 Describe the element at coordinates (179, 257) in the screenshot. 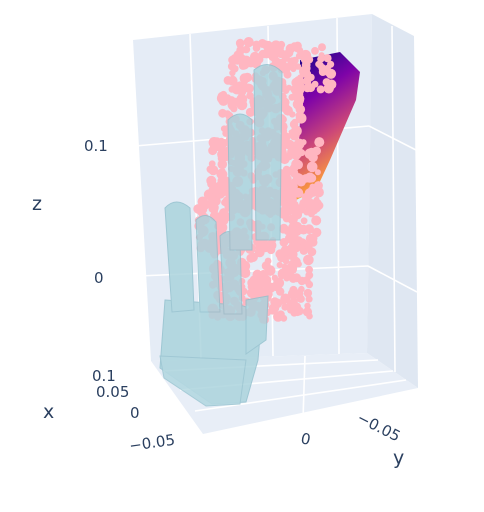

I see `hand-mesh-finger` at that location.